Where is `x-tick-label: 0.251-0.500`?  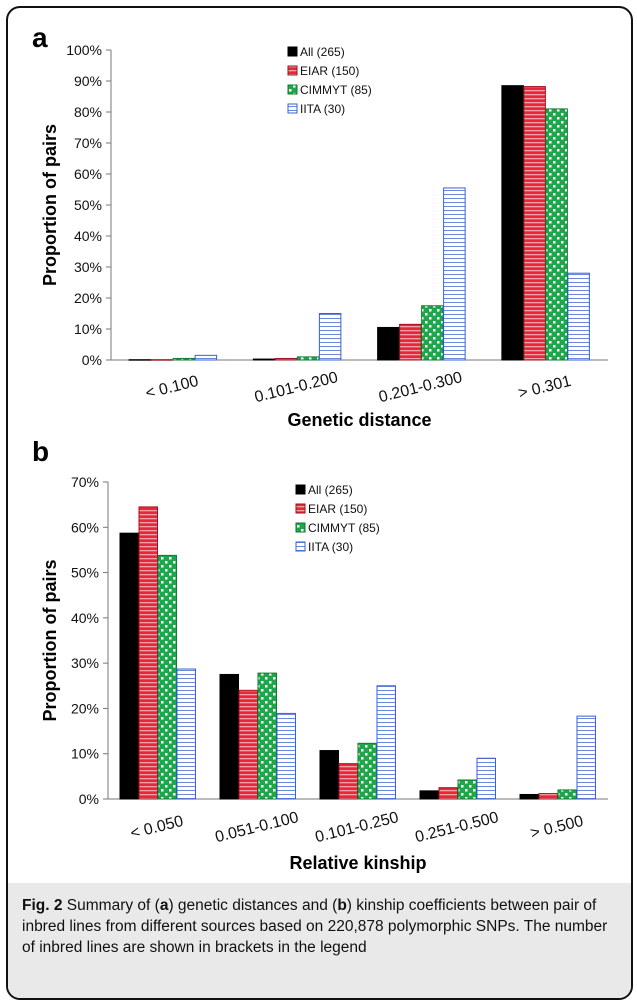 x-tick-label: 0.251-0.500 is located at coordinates (456, 827).